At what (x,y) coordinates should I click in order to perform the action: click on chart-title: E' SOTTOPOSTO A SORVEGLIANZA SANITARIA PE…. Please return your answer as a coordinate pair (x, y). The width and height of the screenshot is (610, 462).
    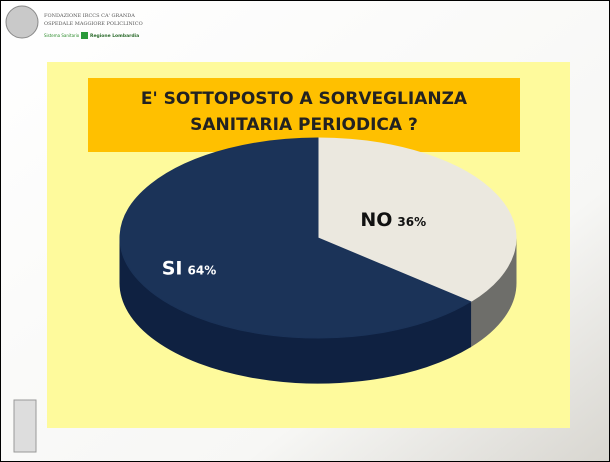
    Looking at the image, I should click on (304, 112).